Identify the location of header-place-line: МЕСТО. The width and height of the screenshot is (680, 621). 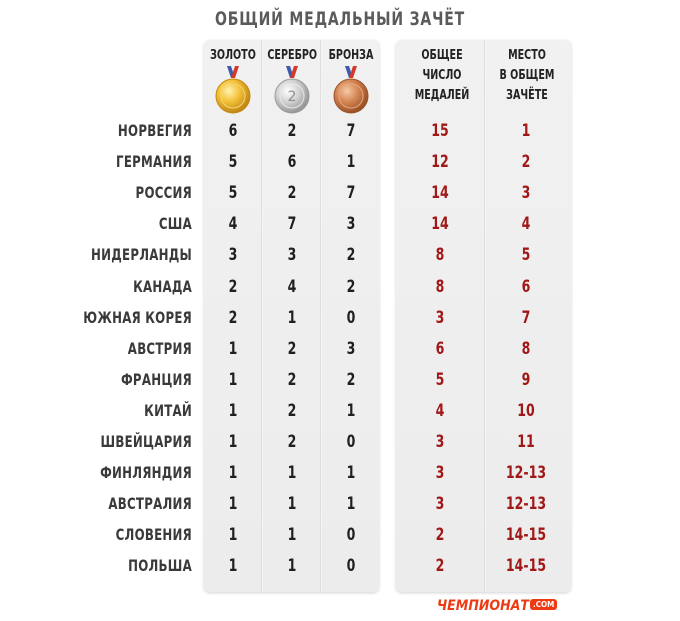
(527, 55).